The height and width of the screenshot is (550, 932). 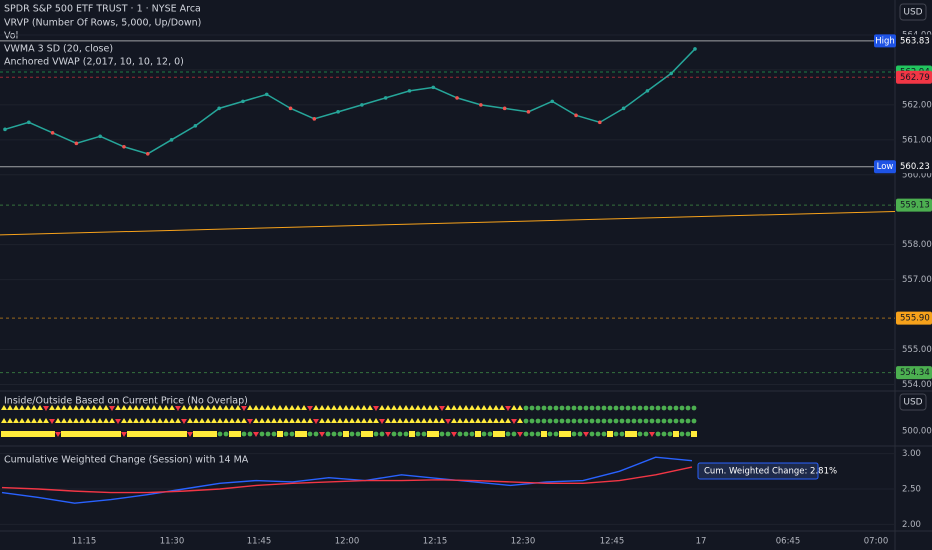 I want to click on price-badge-label: 555.90, so click(x=915, y=319).